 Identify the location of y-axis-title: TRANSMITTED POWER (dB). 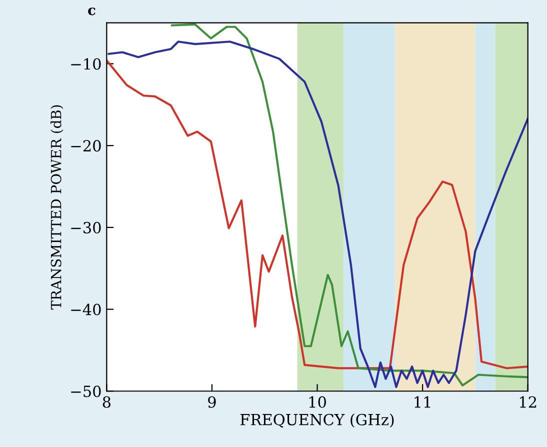
(57, 207).